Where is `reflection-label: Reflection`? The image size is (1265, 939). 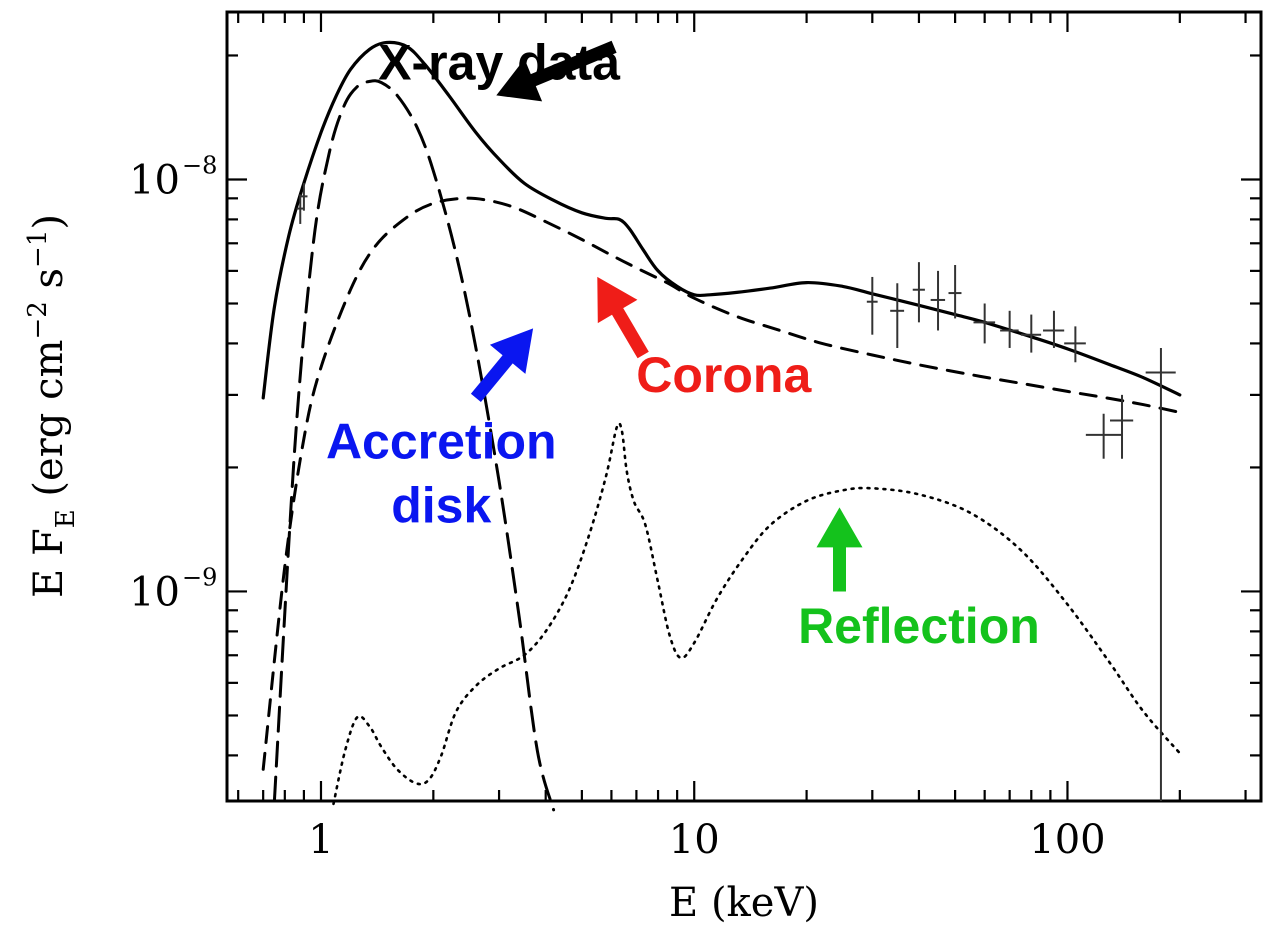
reflection-label: Reflection is located at coordinates (919, 626).